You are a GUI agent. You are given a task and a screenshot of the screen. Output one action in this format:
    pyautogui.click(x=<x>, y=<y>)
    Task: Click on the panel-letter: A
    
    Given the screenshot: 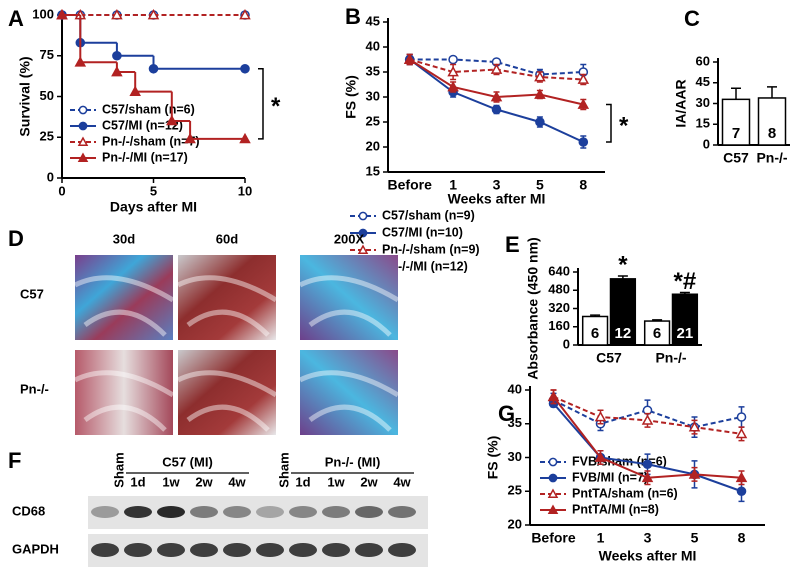 What is the action you would take?
    pyautogui.click(x=16, y=18)
    